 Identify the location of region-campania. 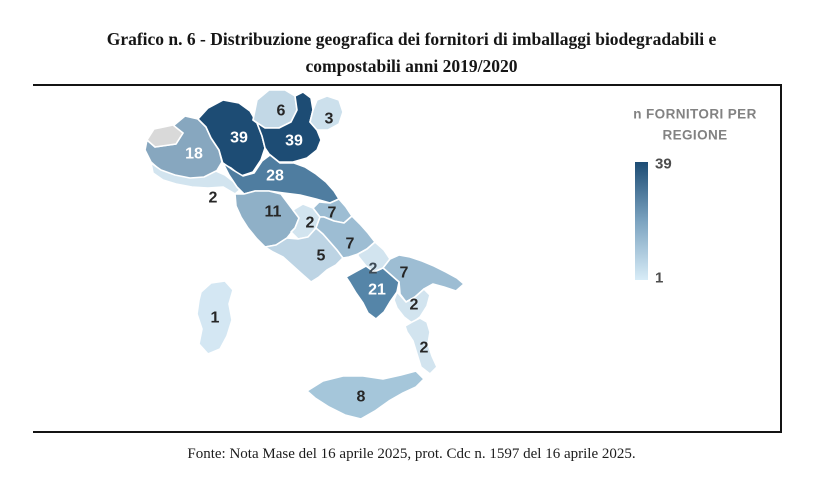
(372, 292).